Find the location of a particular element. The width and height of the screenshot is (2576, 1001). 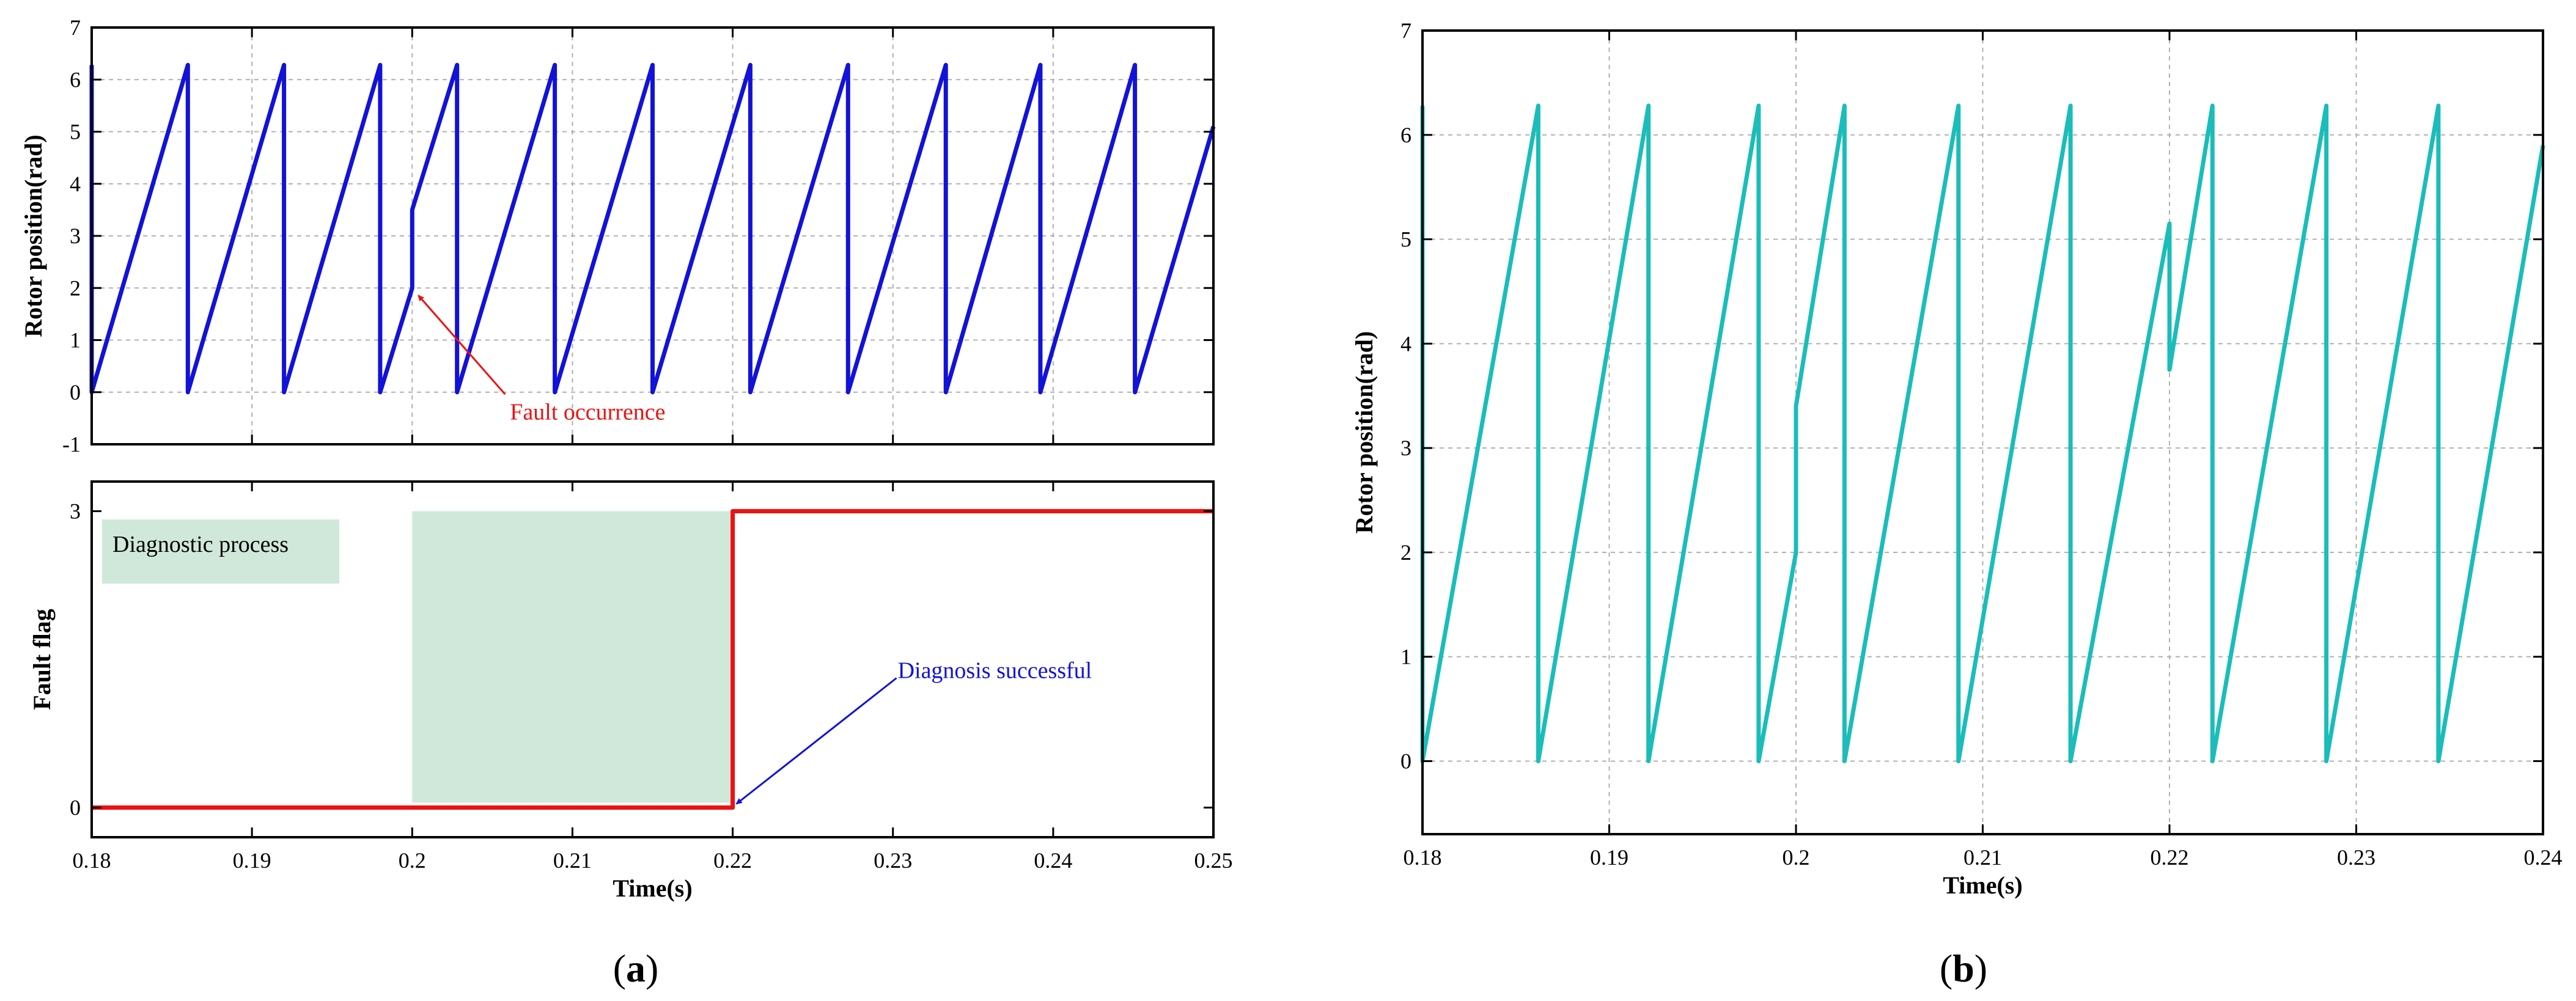

x-tick-label: 0.25 is located at coordinates (1213, 861).